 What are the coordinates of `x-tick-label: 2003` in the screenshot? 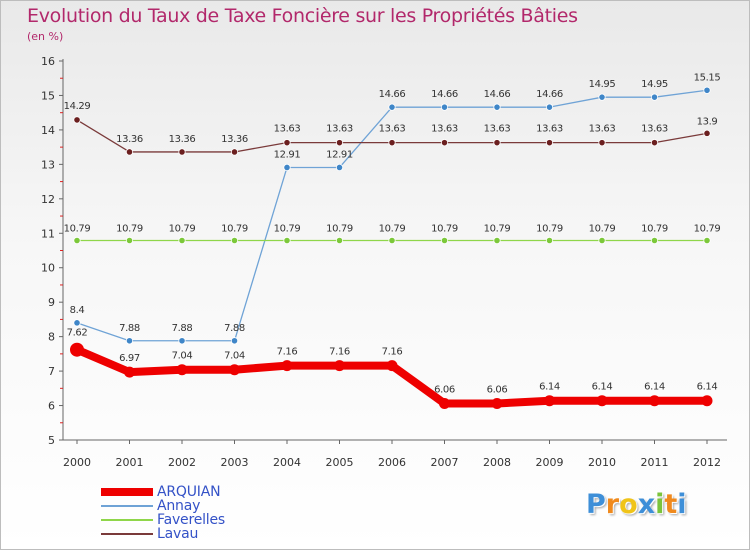 It's located at (235, 462).